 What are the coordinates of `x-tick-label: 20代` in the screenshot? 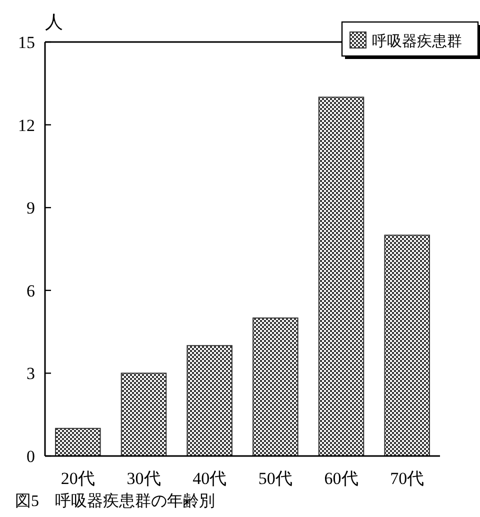 It's located at (77, 478).